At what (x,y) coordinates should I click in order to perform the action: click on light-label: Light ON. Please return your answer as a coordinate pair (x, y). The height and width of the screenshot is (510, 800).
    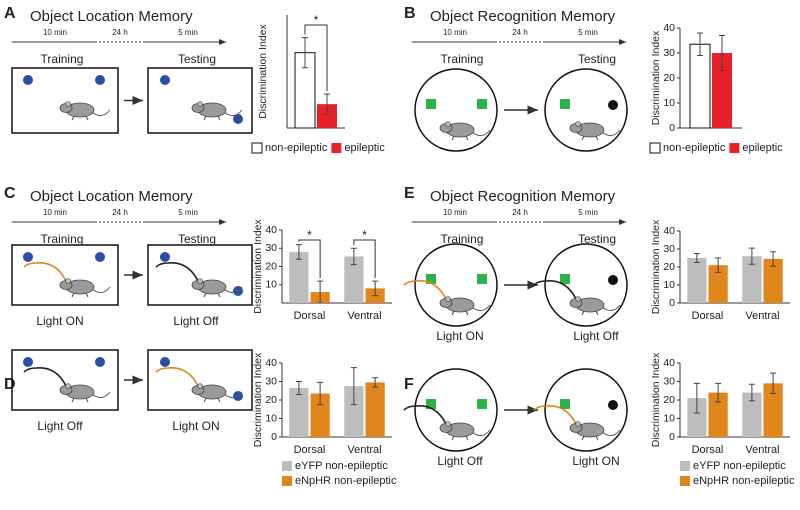
    Looking at the image, I should click on (595, 461).